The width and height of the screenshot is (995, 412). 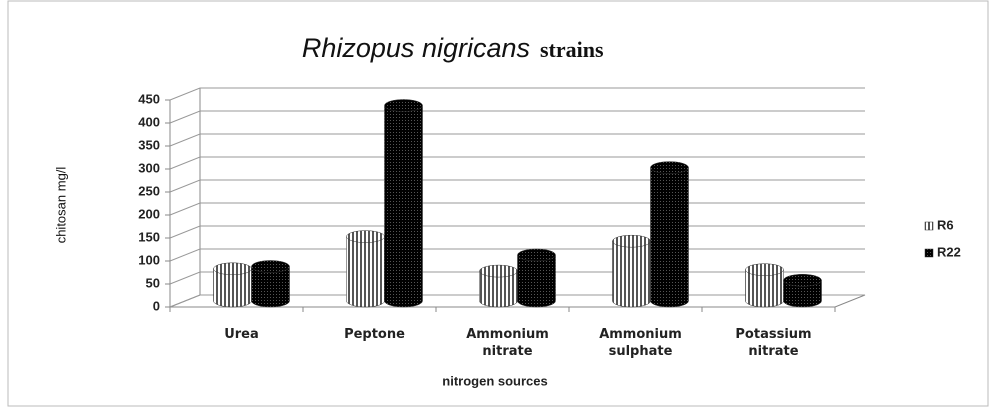 I want to click on y-axis-label: chitosan mg/l, so click(x=60, y=205).